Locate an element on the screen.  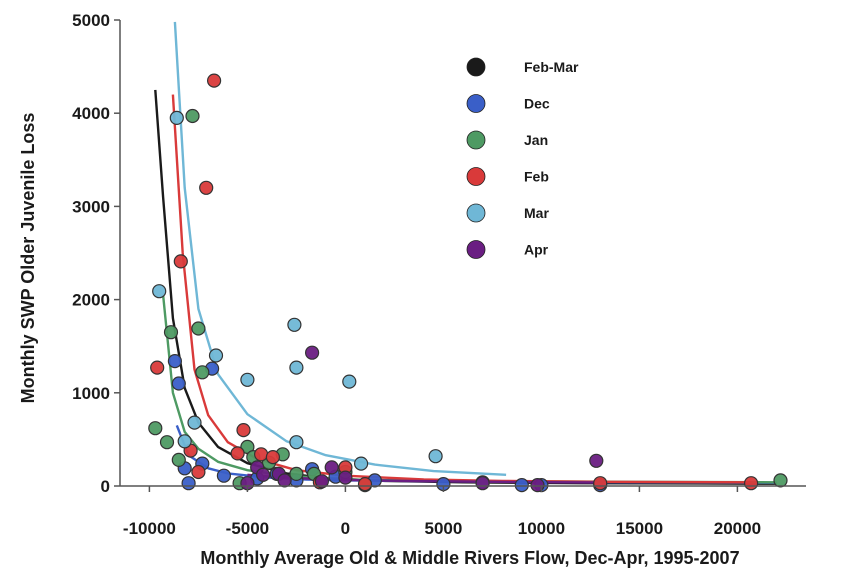
x-tick-label: 20000 is located at coordinates (737, 528).